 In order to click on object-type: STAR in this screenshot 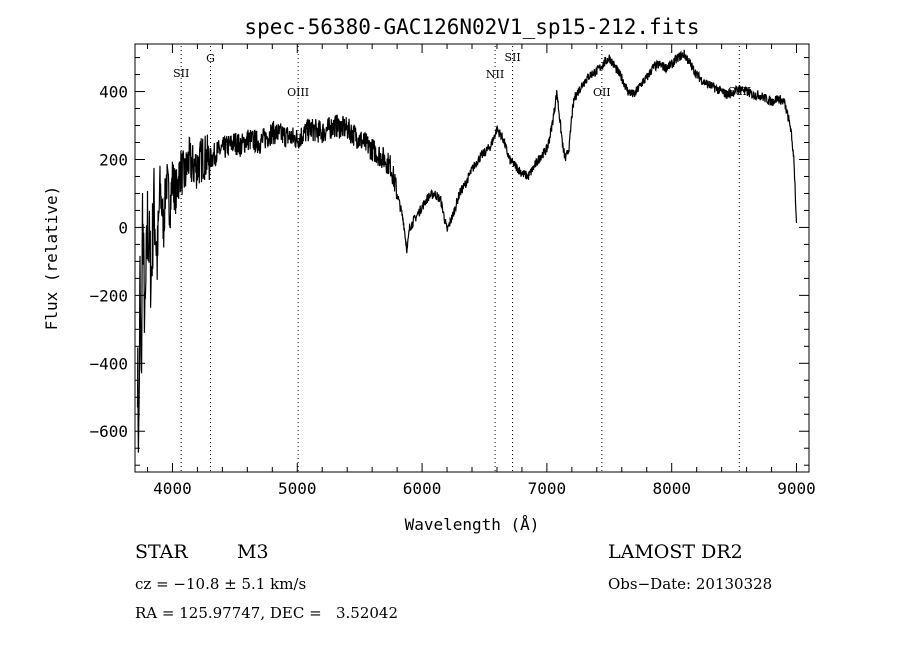, I will do `click(161, 552)`.